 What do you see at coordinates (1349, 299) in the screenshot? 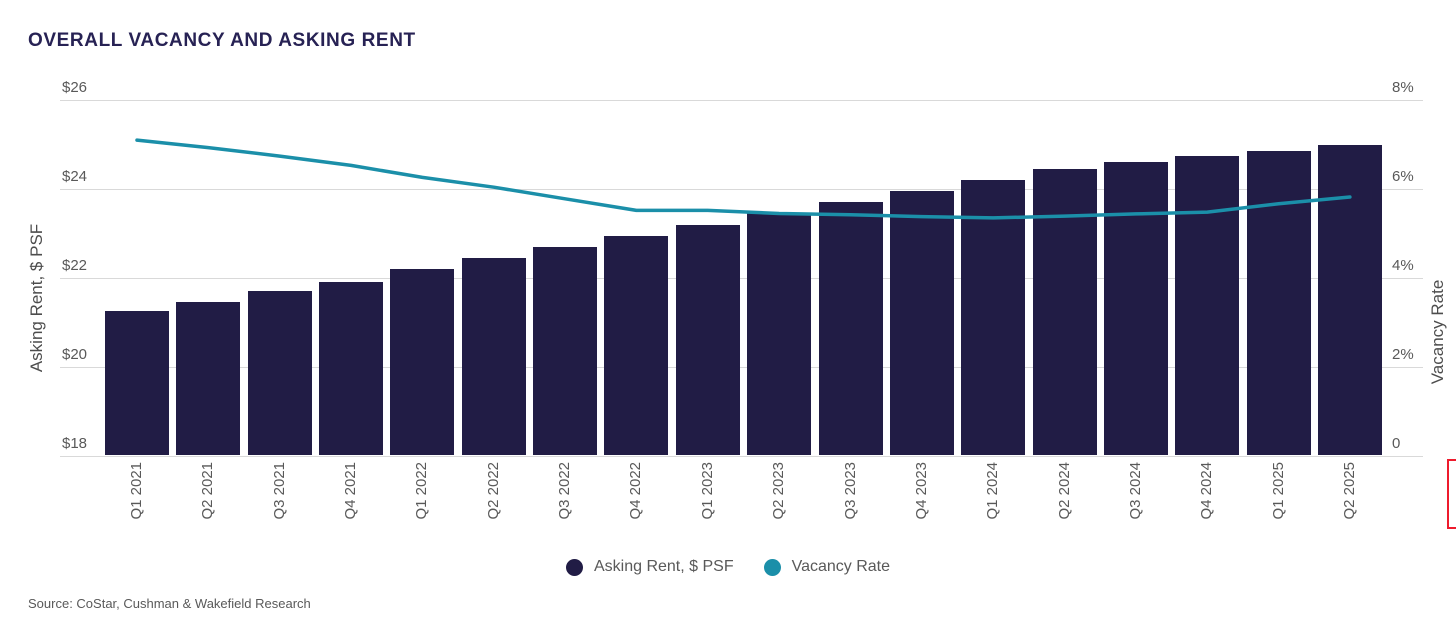
I see `asking-rent-bar-q2-2025` at bounding box center [1349, 299].